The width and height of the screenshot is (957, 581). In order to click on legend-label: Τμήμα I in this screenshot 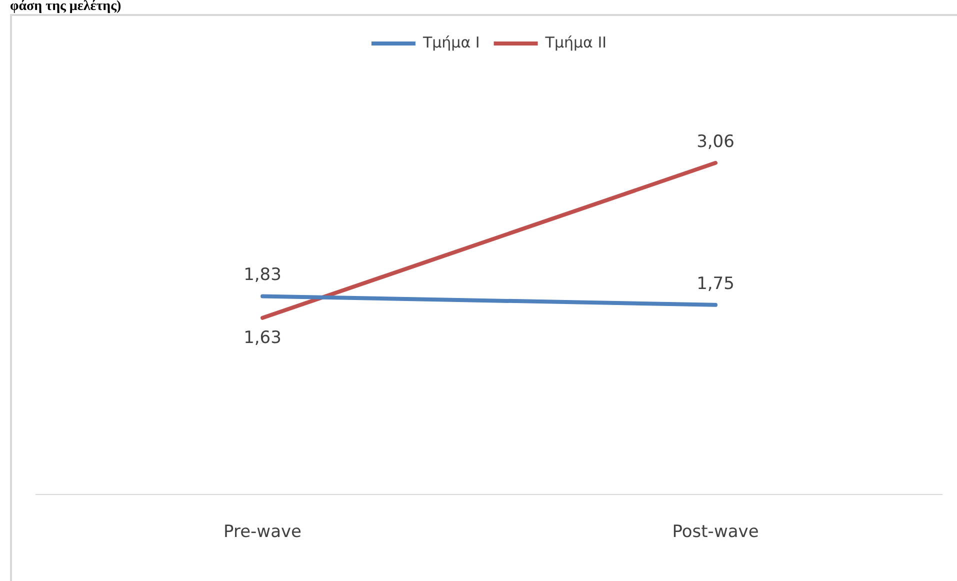, I will do `click(451, 42)`.